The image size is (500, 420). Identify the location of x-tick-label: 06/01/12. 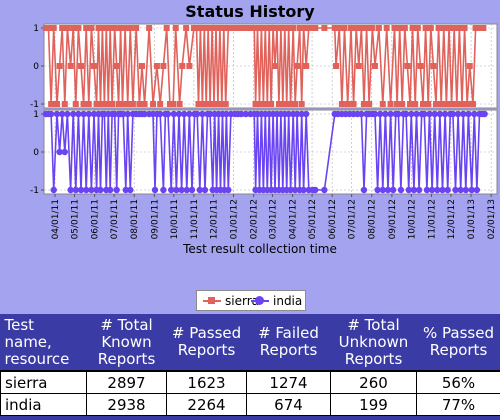
(333, 219).